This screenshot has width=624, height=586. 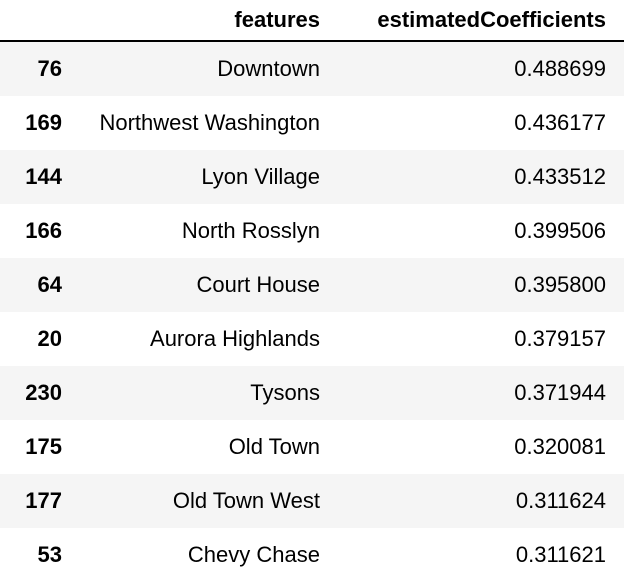 What do you see at coordinates (560, 284) in the screenshot?
I see `row-coefficient: 0.395800` at bounding box center [560, 284].